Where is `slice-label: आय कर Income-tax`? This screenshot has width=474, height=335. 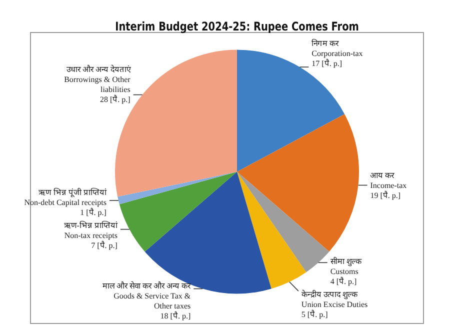 slice-label: आय कर Income-tax is located at coordinates (388, 180).